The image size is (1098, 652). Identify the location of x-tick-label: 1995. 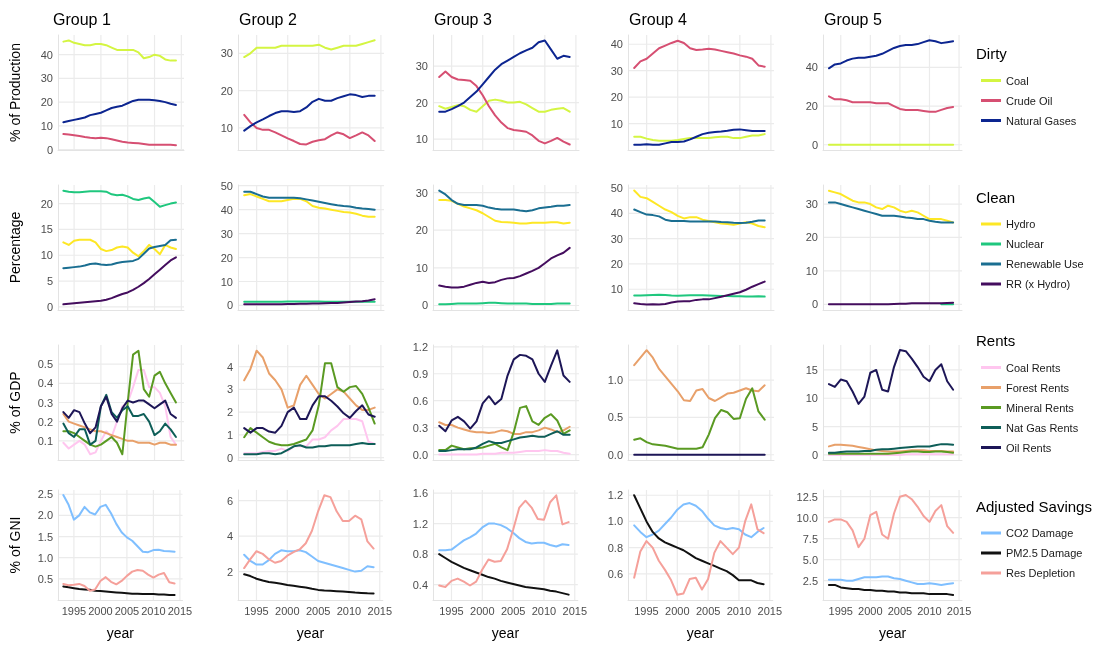
(74, 610).